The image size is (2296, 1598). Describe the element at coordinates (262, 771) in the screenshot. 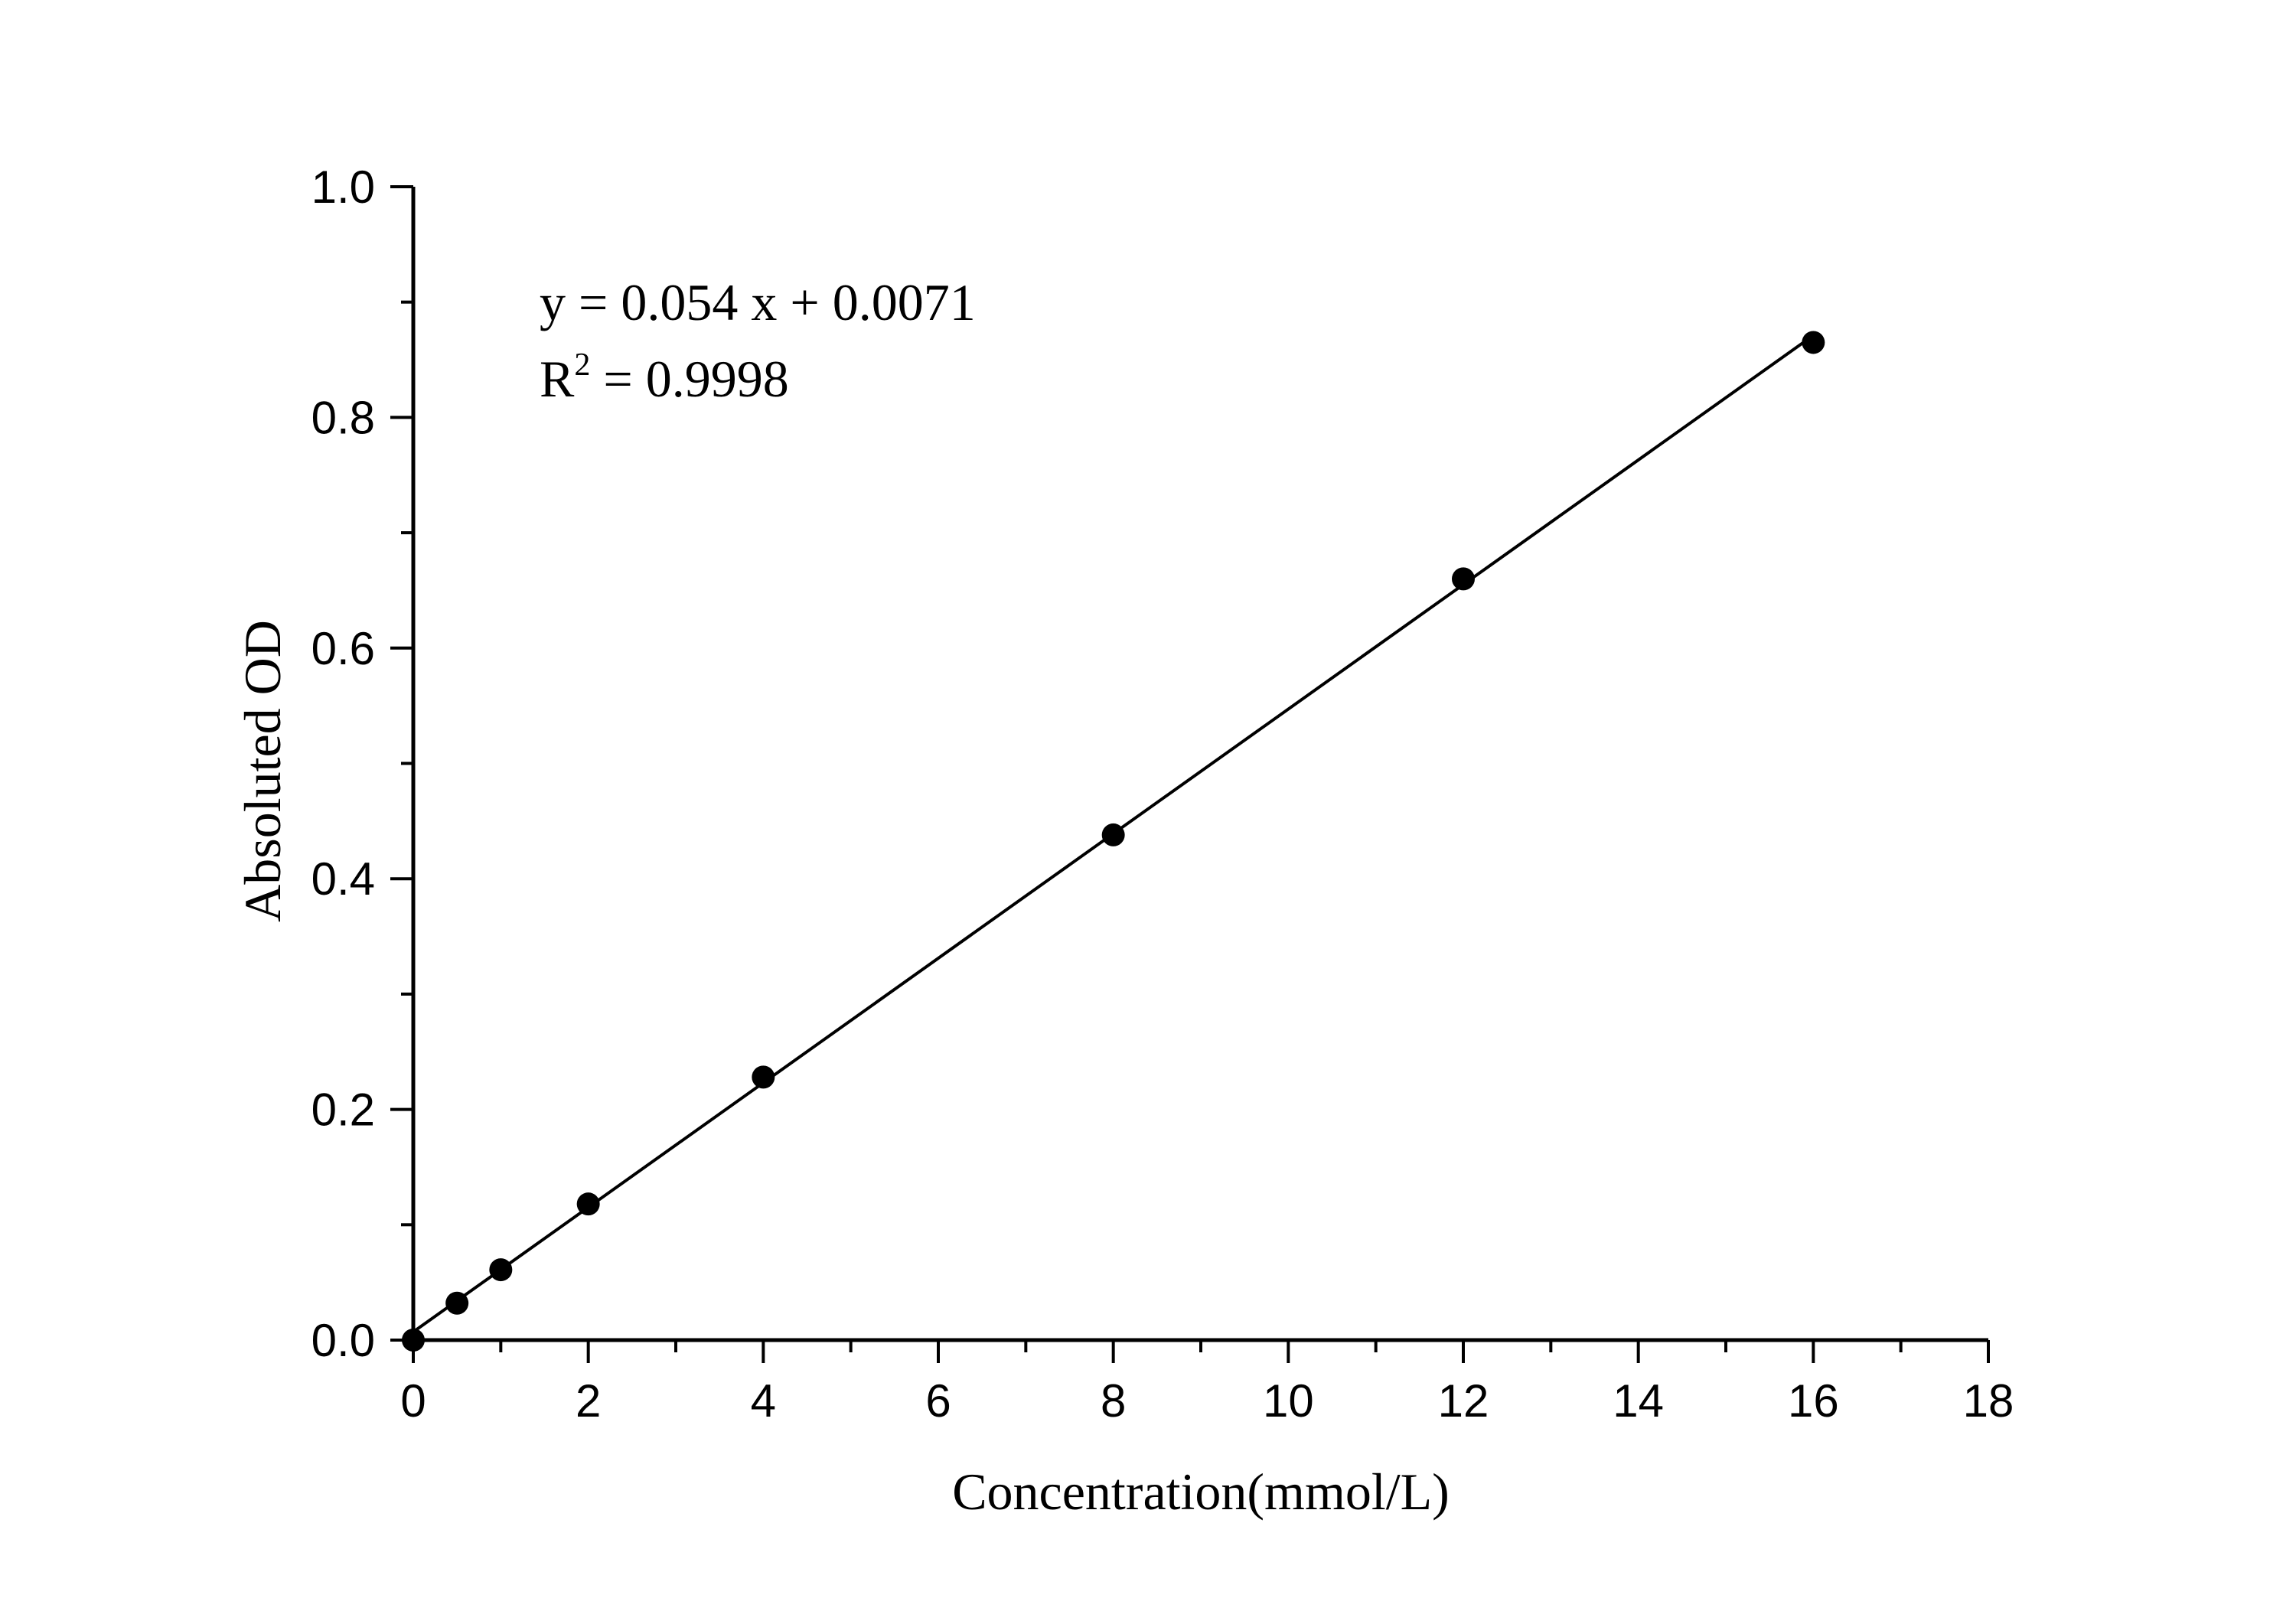

I see `y-axis-title: Absoluted OD` at that location.